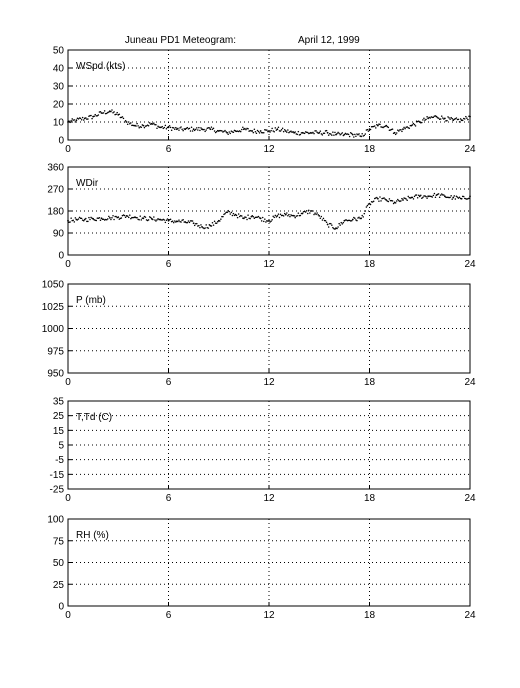 This screenshot has height=688, width=520. What do you see at coordinates (55, 520) in the screenshot?
I see `y-tick-label: 100` at bounding box center [55, 520].